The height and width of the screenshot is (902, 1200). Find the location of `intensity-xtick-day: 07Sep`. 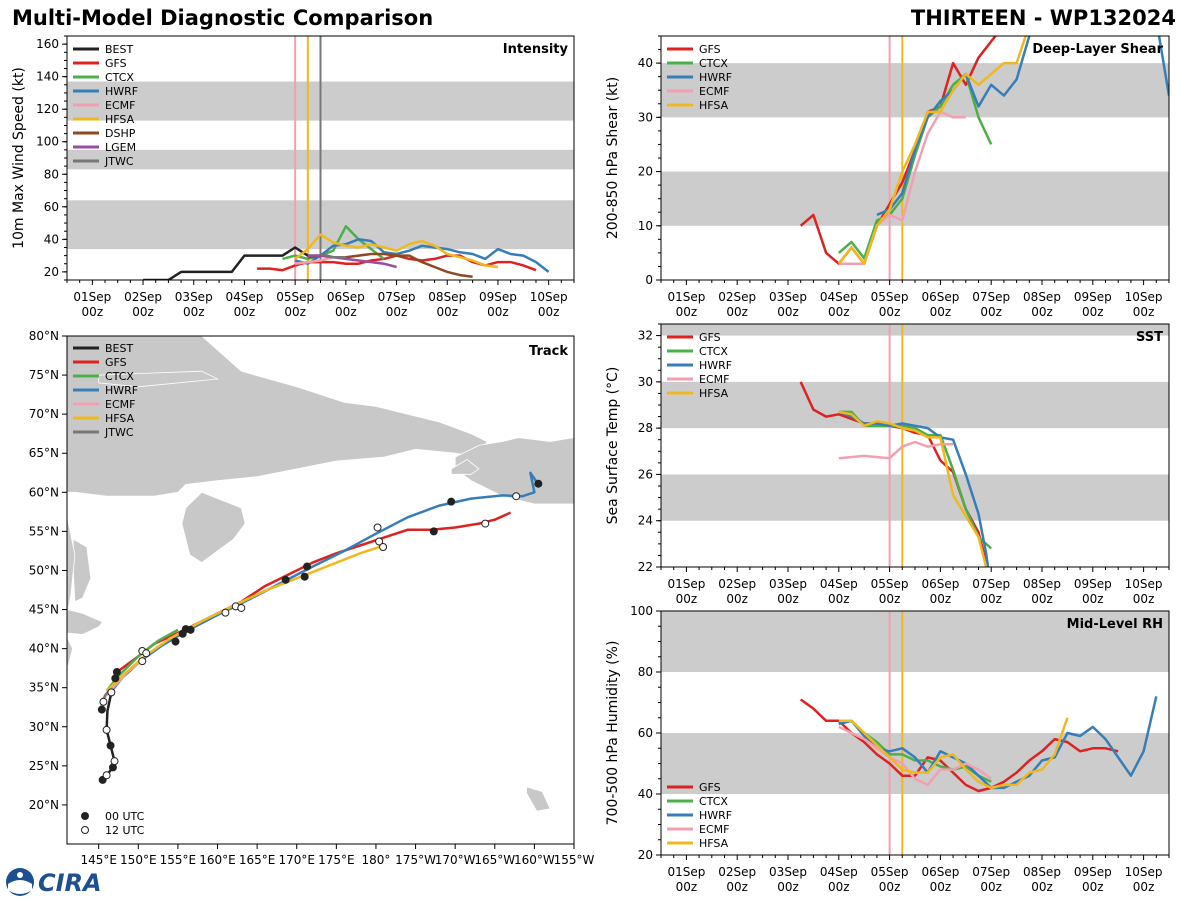

intensity-xtick-day: 07Sep is located at coordinates (397, 297).